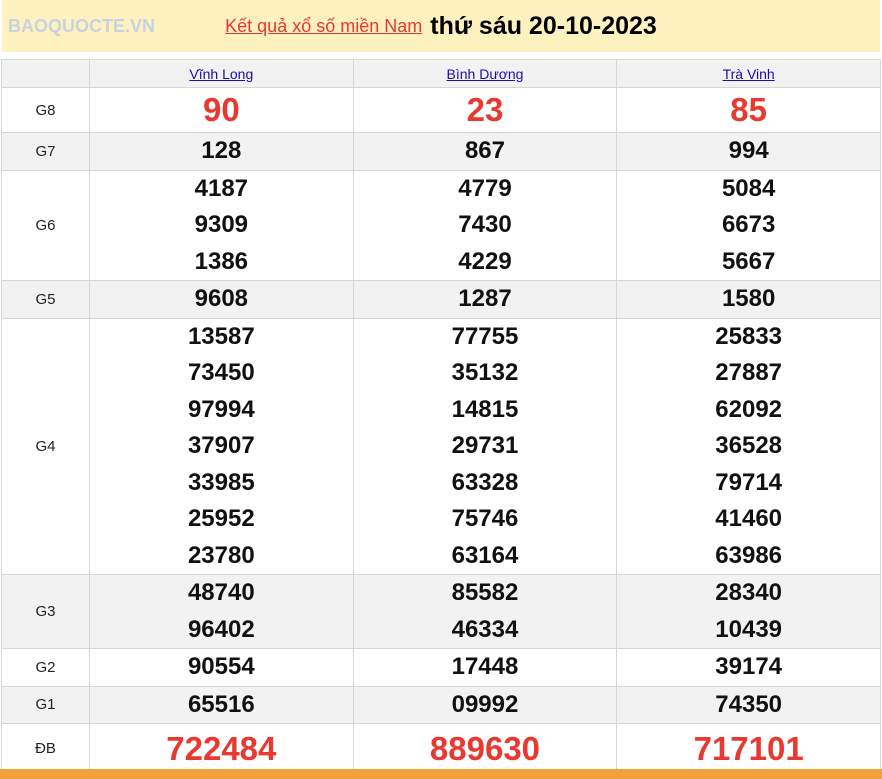 This screenshot has height=779, width=882. Describe the element at coordinates (748, 261) in the screenshot. I see `prize-number: 5667` at that location.